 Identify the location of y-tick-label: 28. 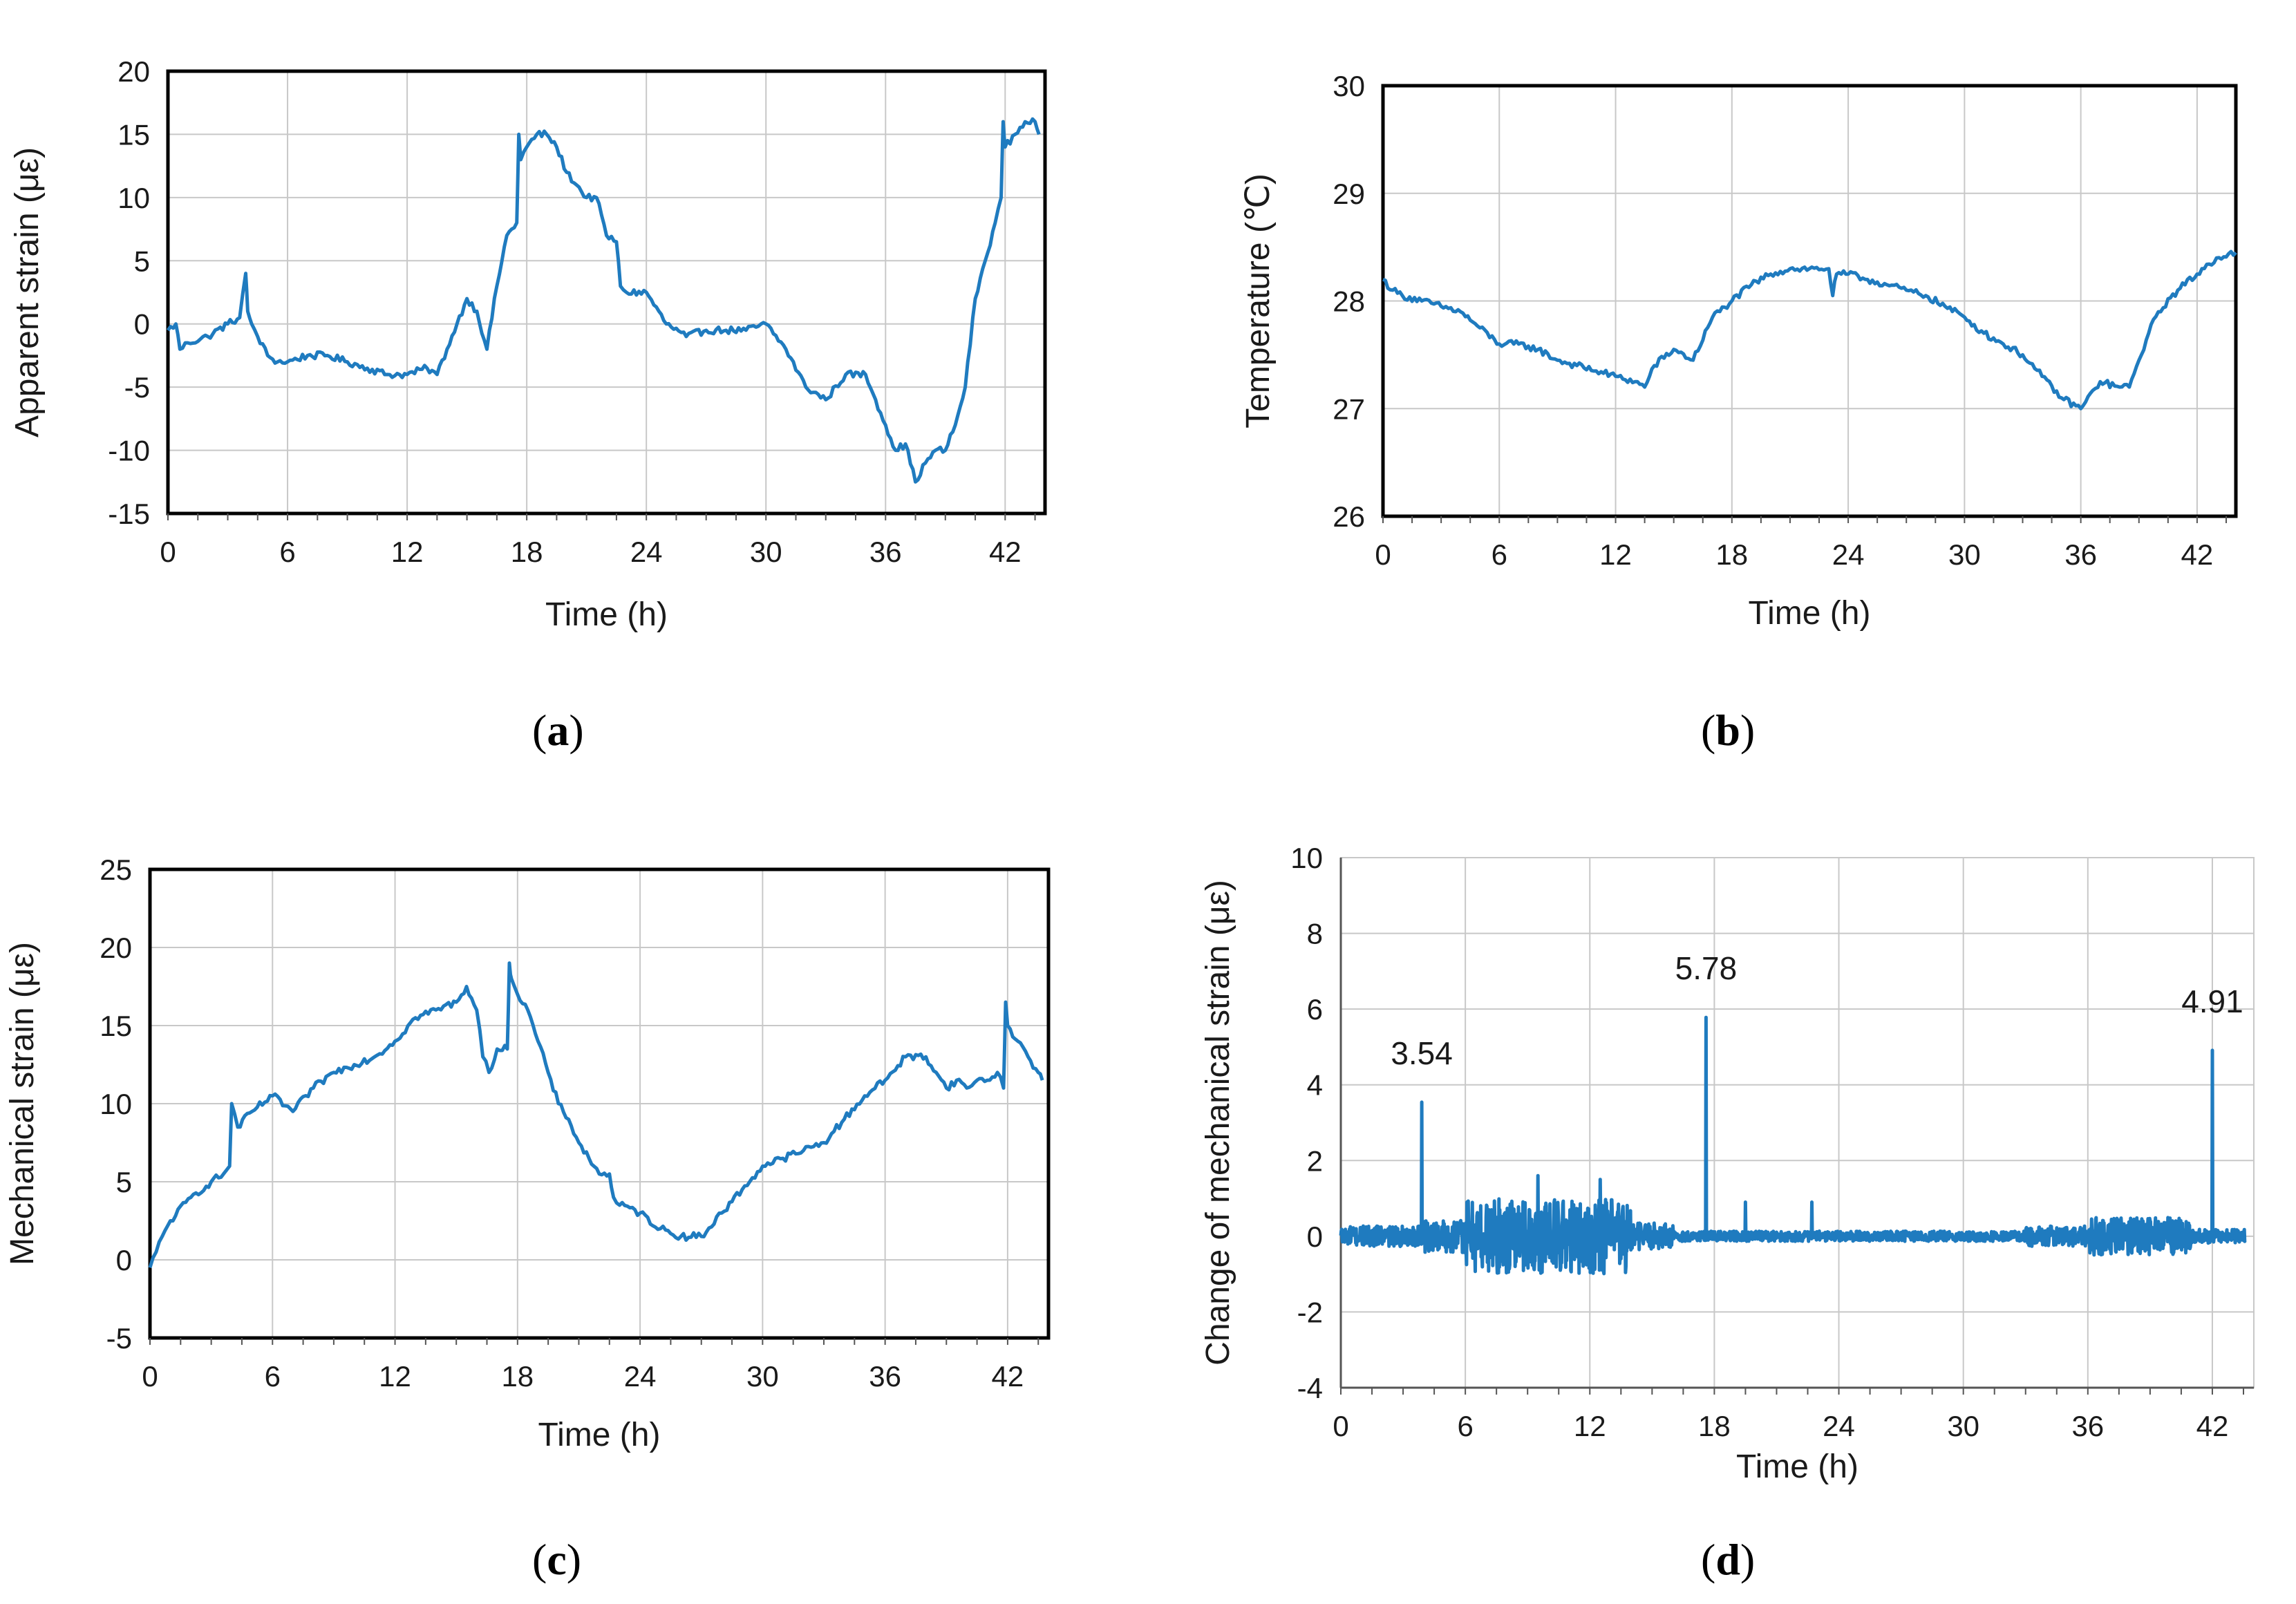
(1349, 302).